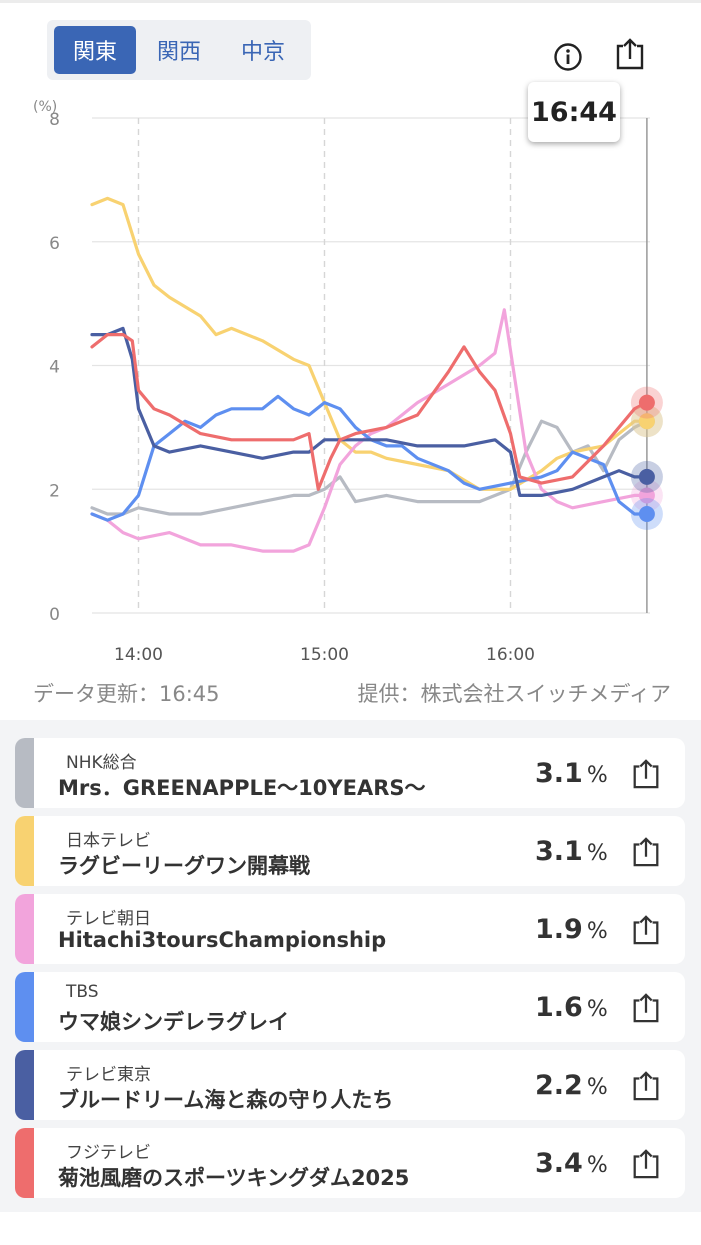 This screenshot has width=701, height=1245. What do you see at coordinates (514, 694) in the screenshot?
I see `provider-label: 提供：株式会社スイッチメディア` at bounding box center [514, 694].